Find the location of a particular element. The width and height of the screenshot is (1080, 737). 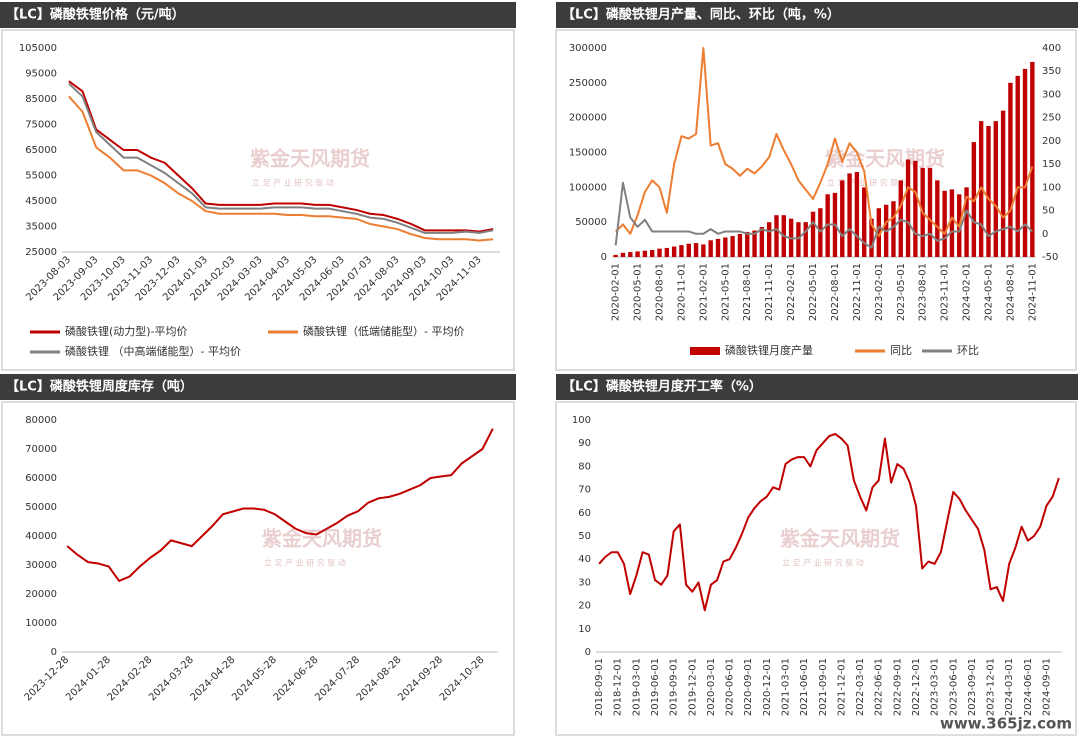

y2-tick-label: 400 is located at coordinates (1051, 48).